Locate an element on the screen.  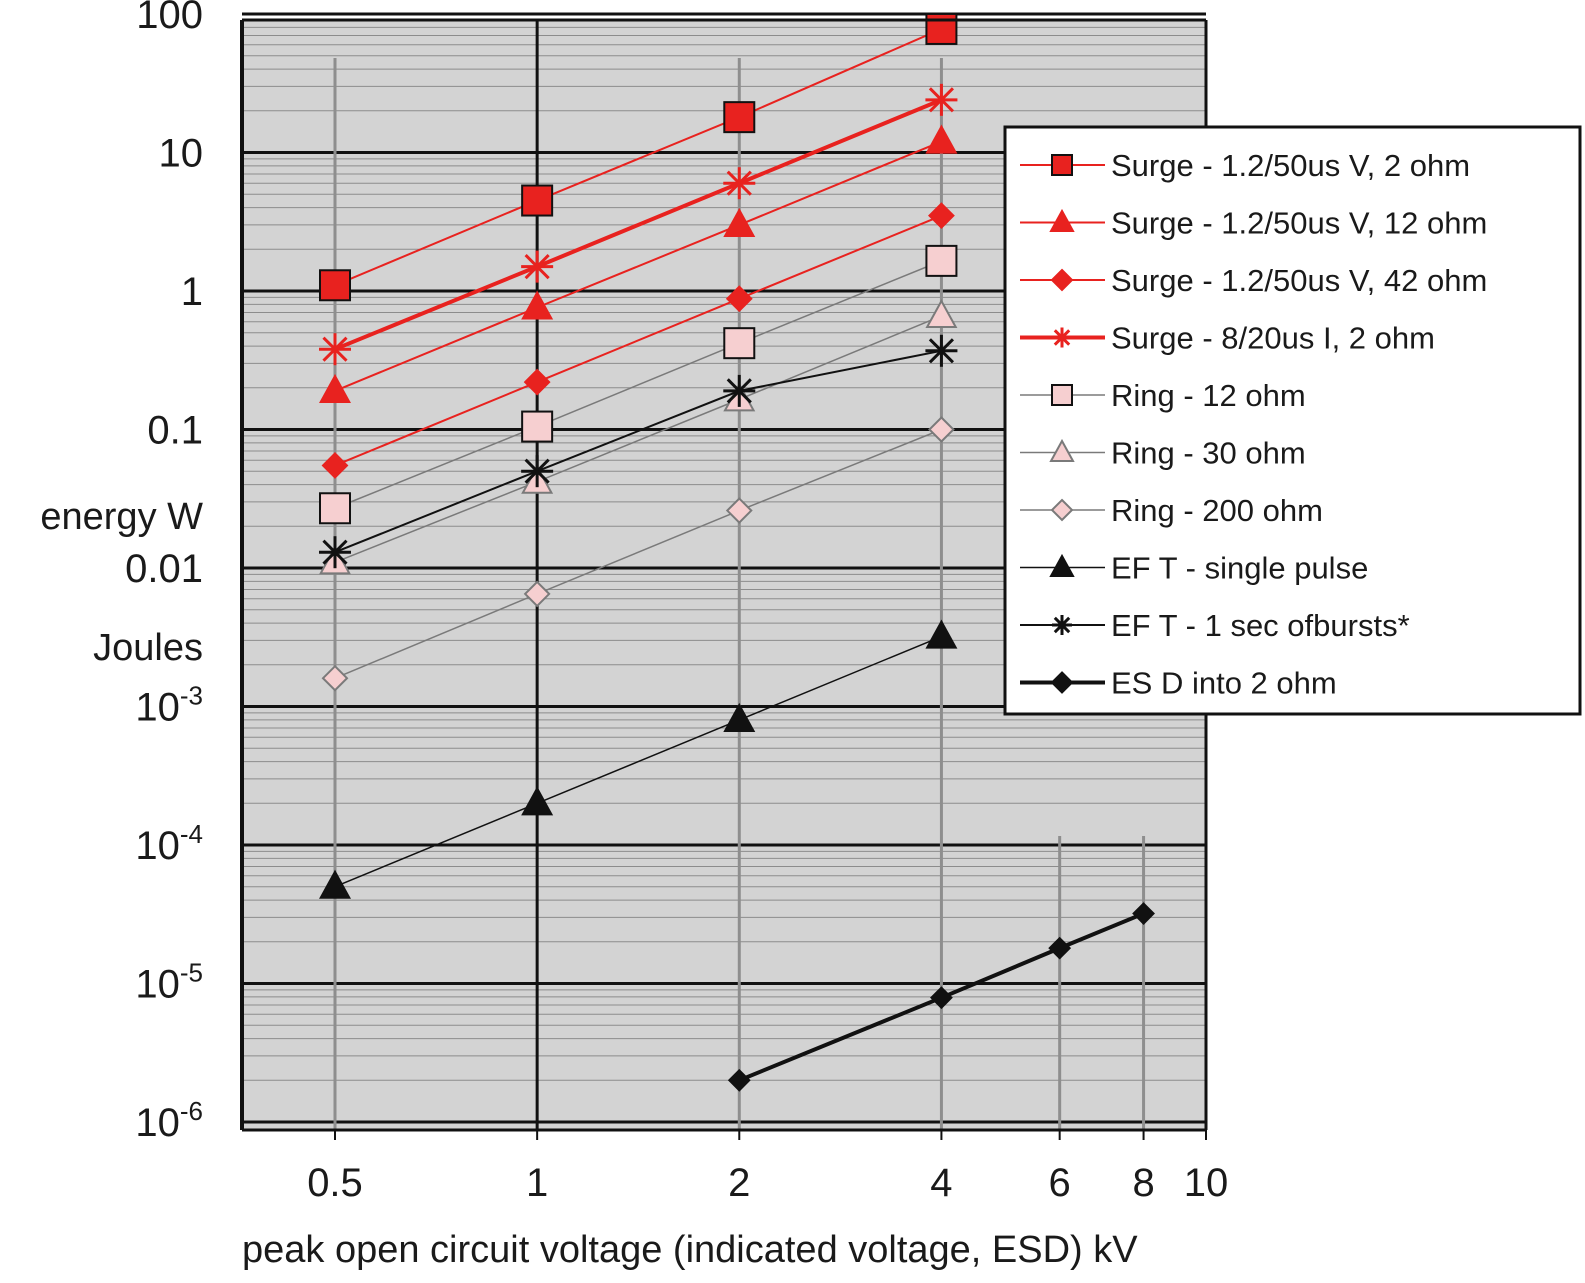
legend-entry: Surge - 1.2/50us V, 42 ohm is located at coordinates (1253, 280).